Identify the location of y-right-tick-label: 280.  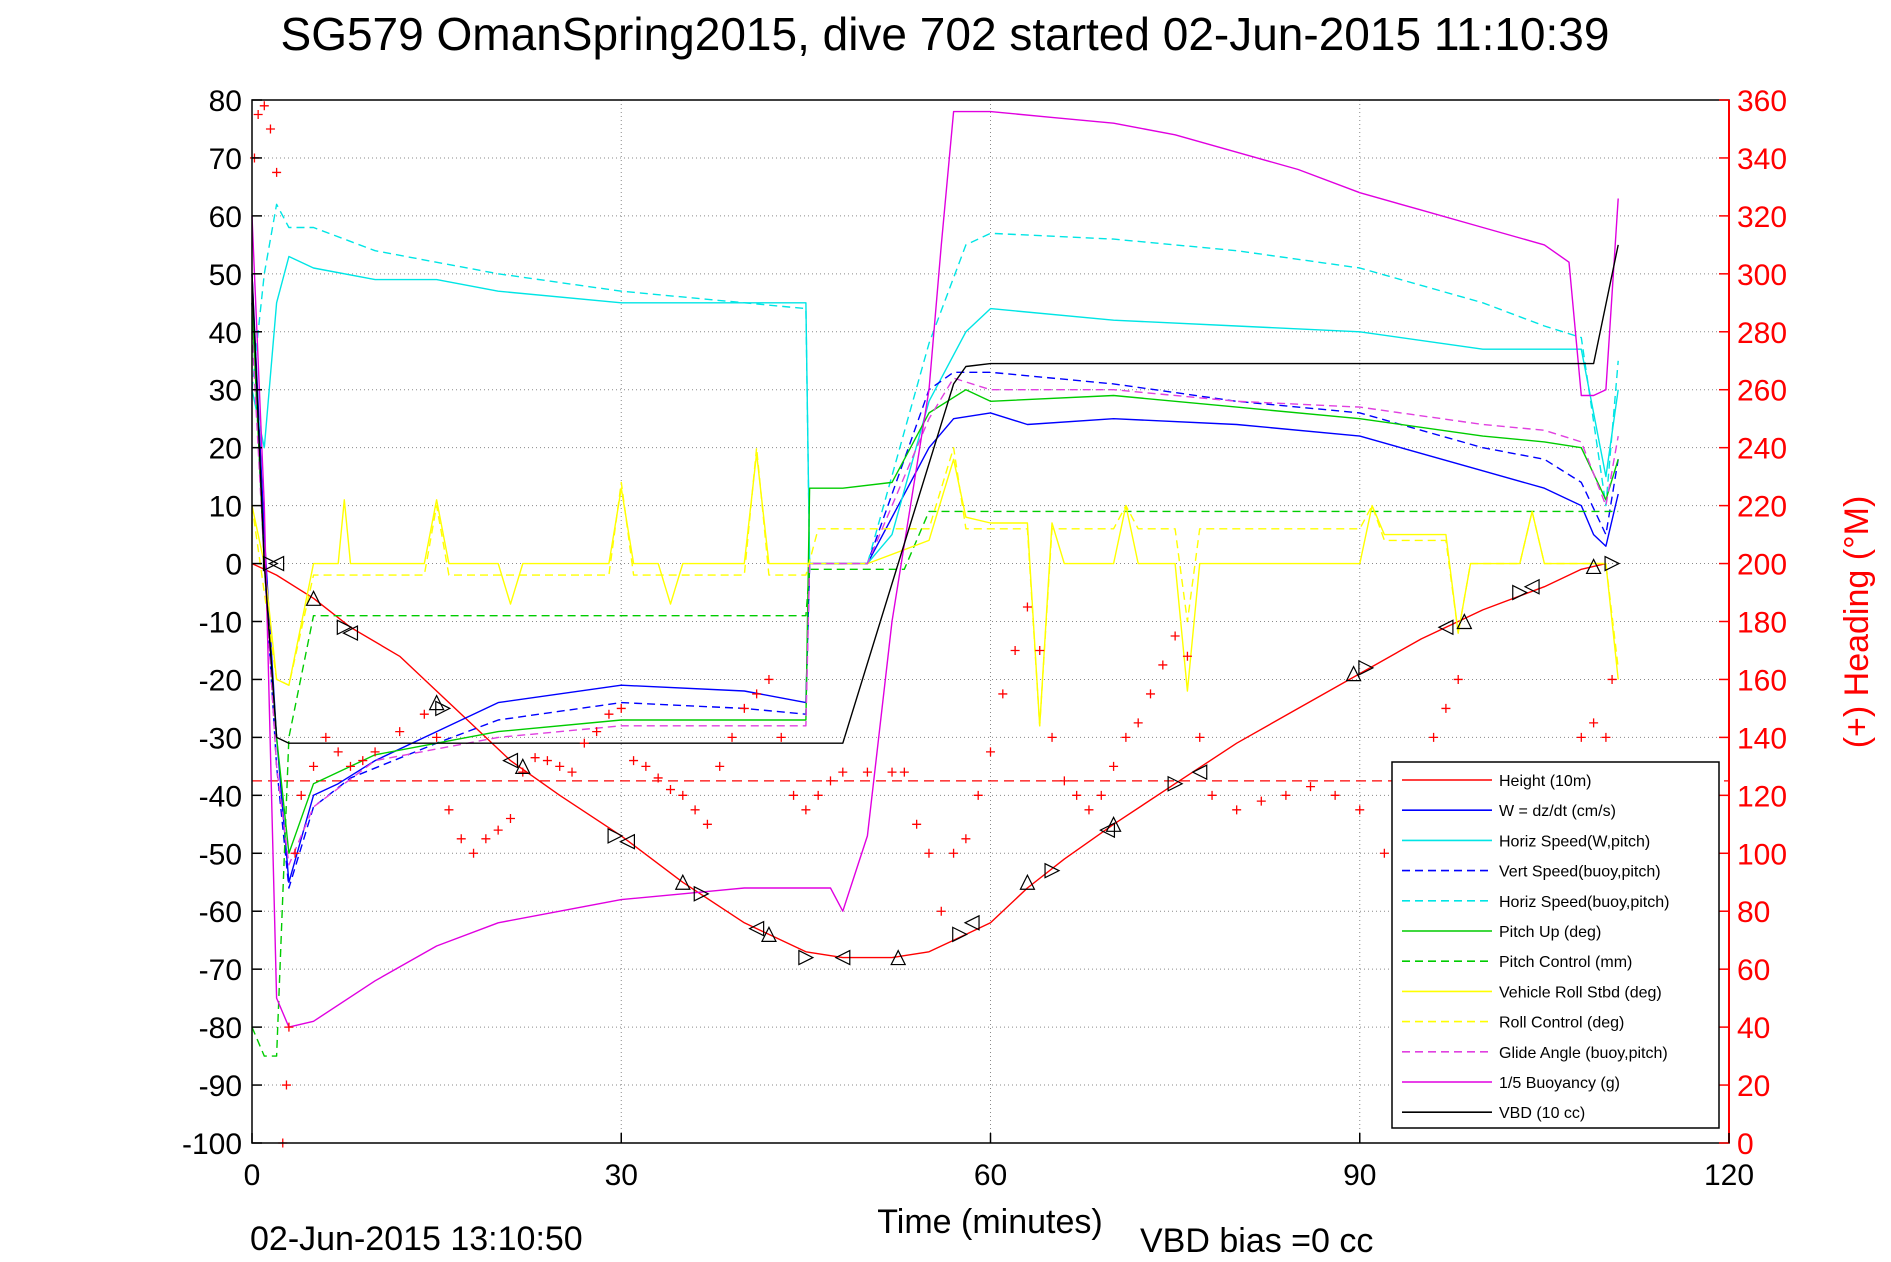
(1762, 333).